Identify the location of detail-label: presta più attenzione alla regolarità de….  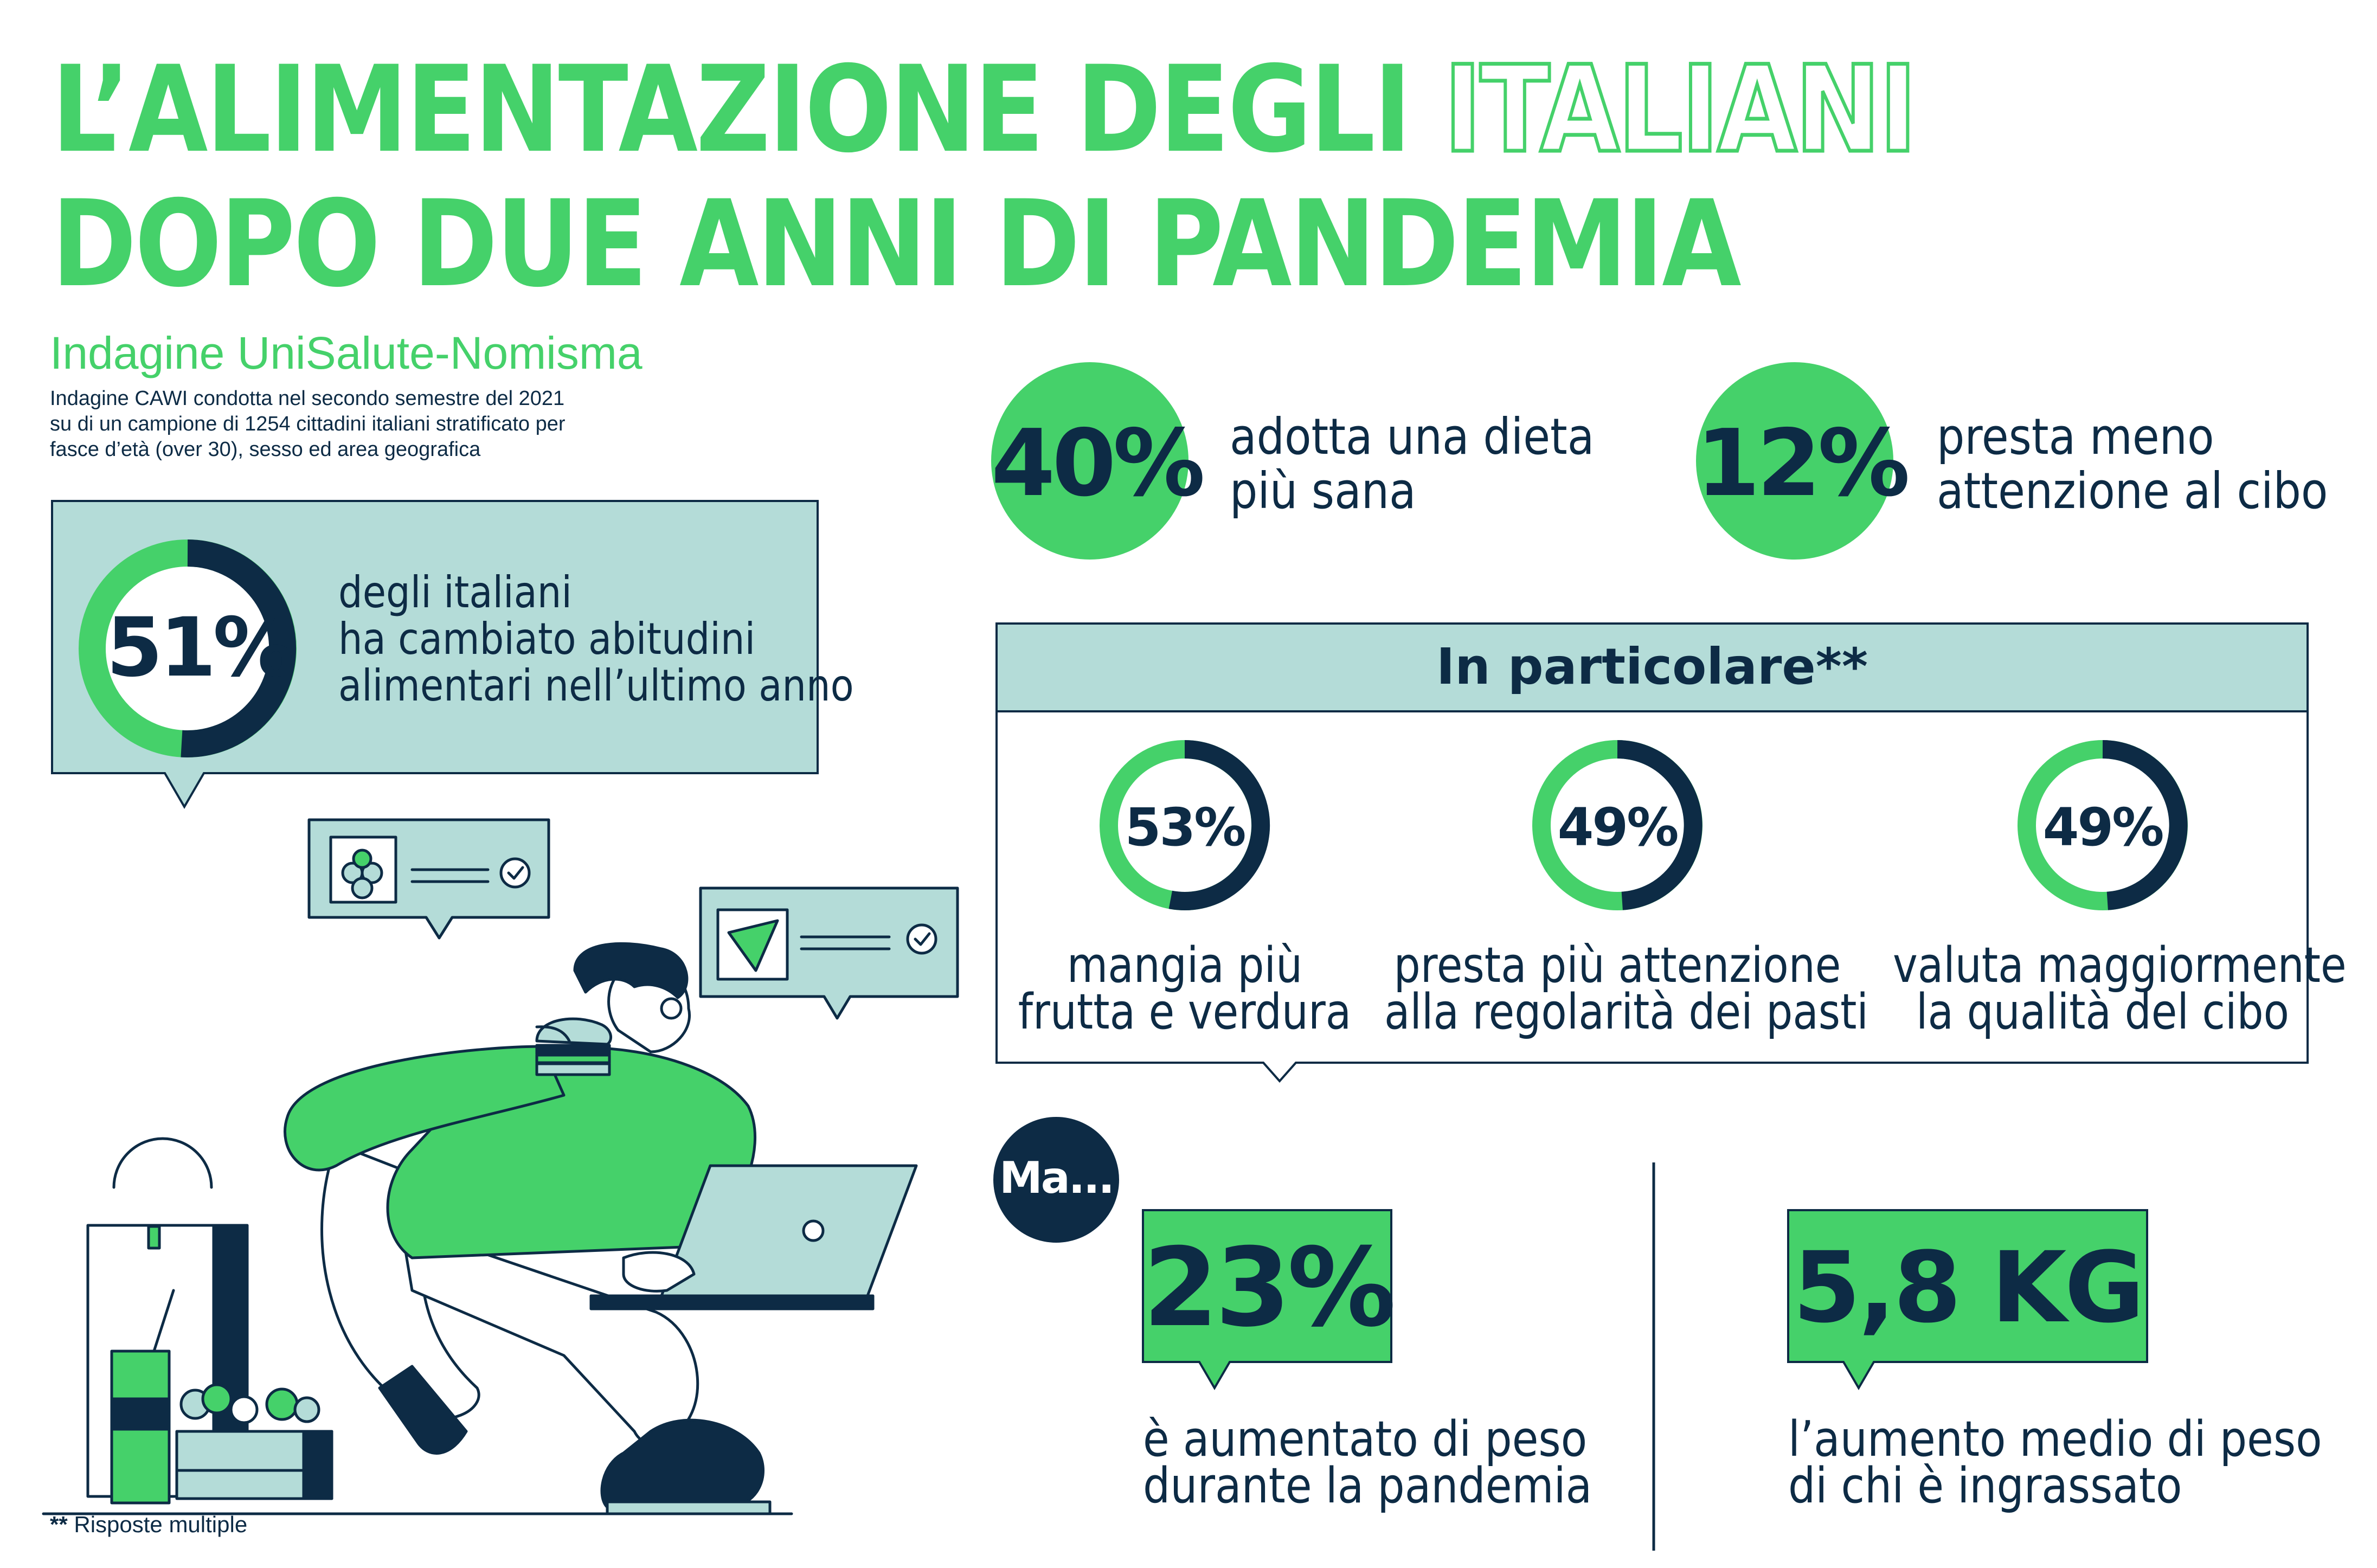
(1626, 988).